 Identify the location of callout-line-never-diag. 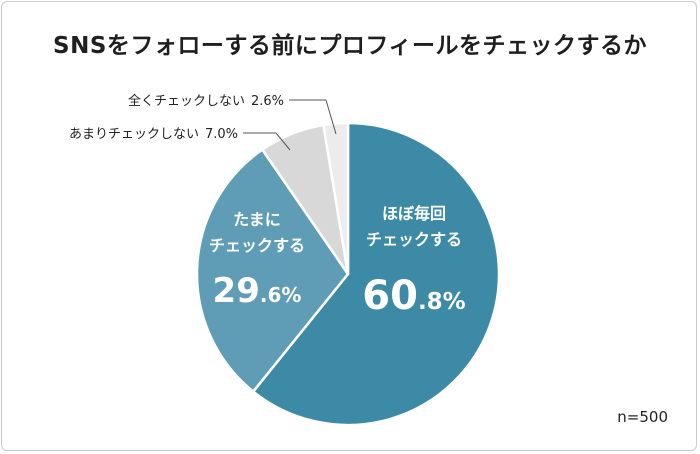
(331, 117).